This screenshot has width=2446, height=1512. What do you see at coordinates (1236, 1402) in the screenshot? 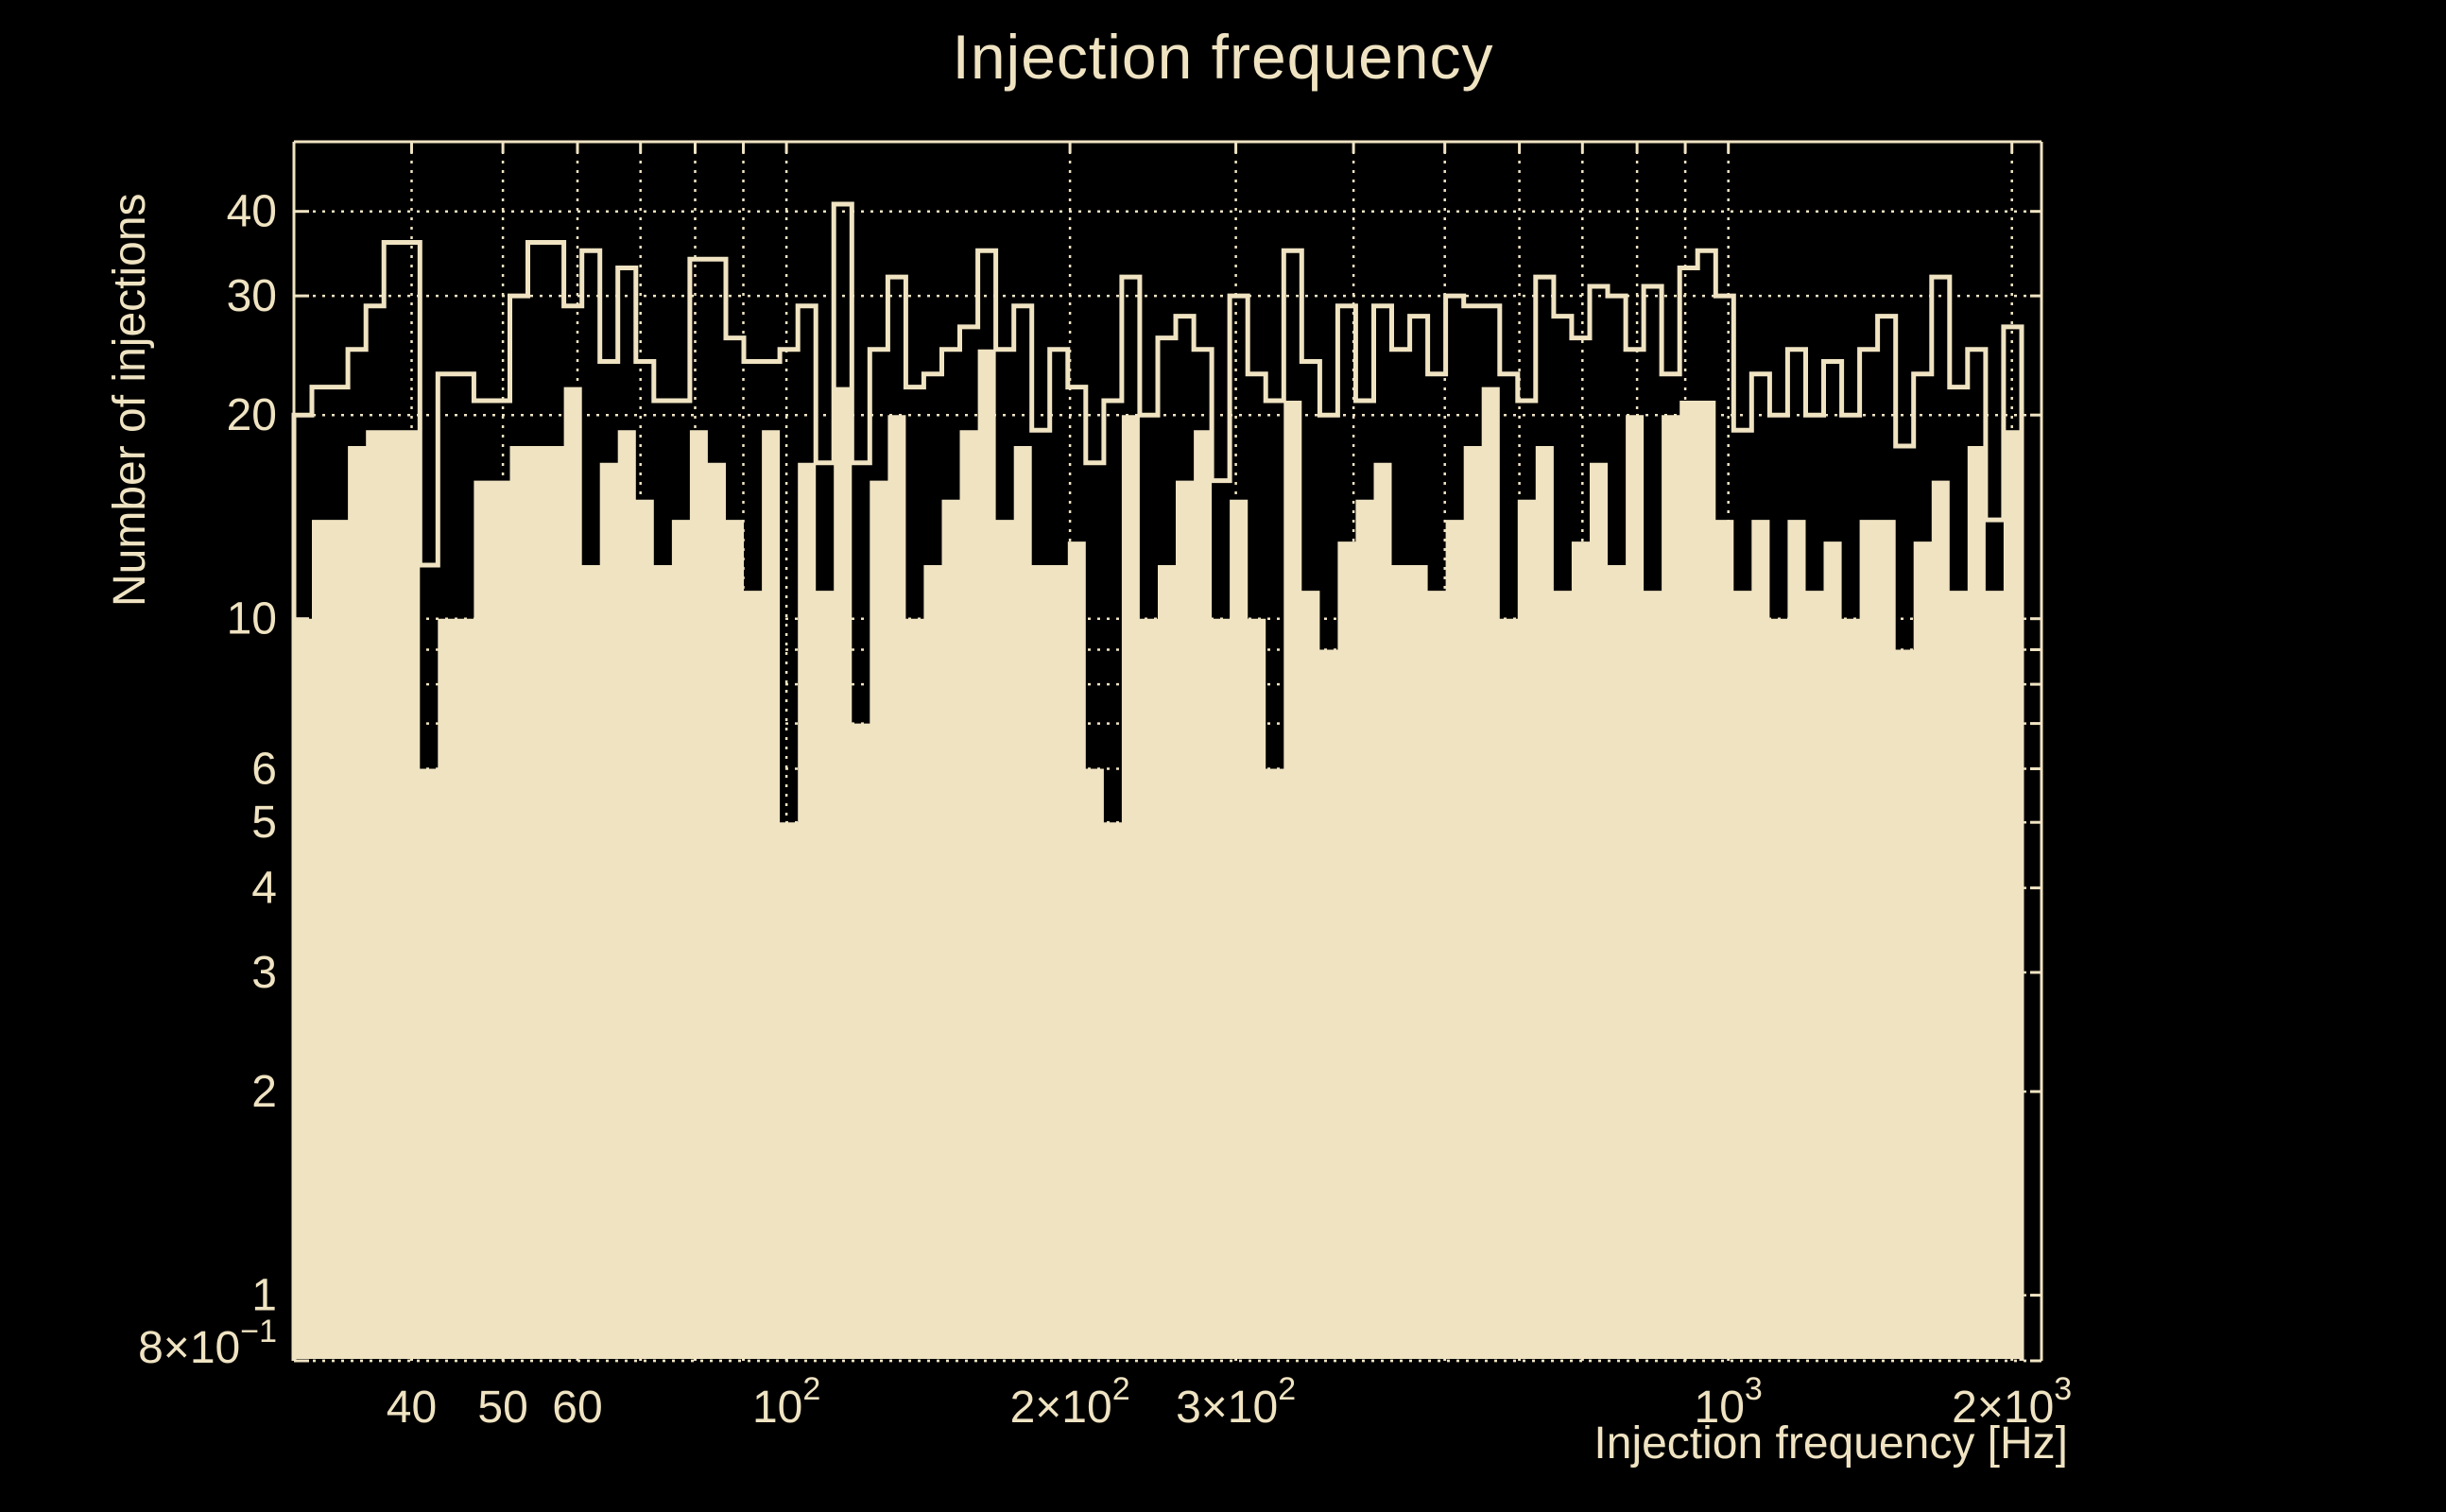
I see `x-tick-label: 3×10²` at bounding box center [1236, 1402].